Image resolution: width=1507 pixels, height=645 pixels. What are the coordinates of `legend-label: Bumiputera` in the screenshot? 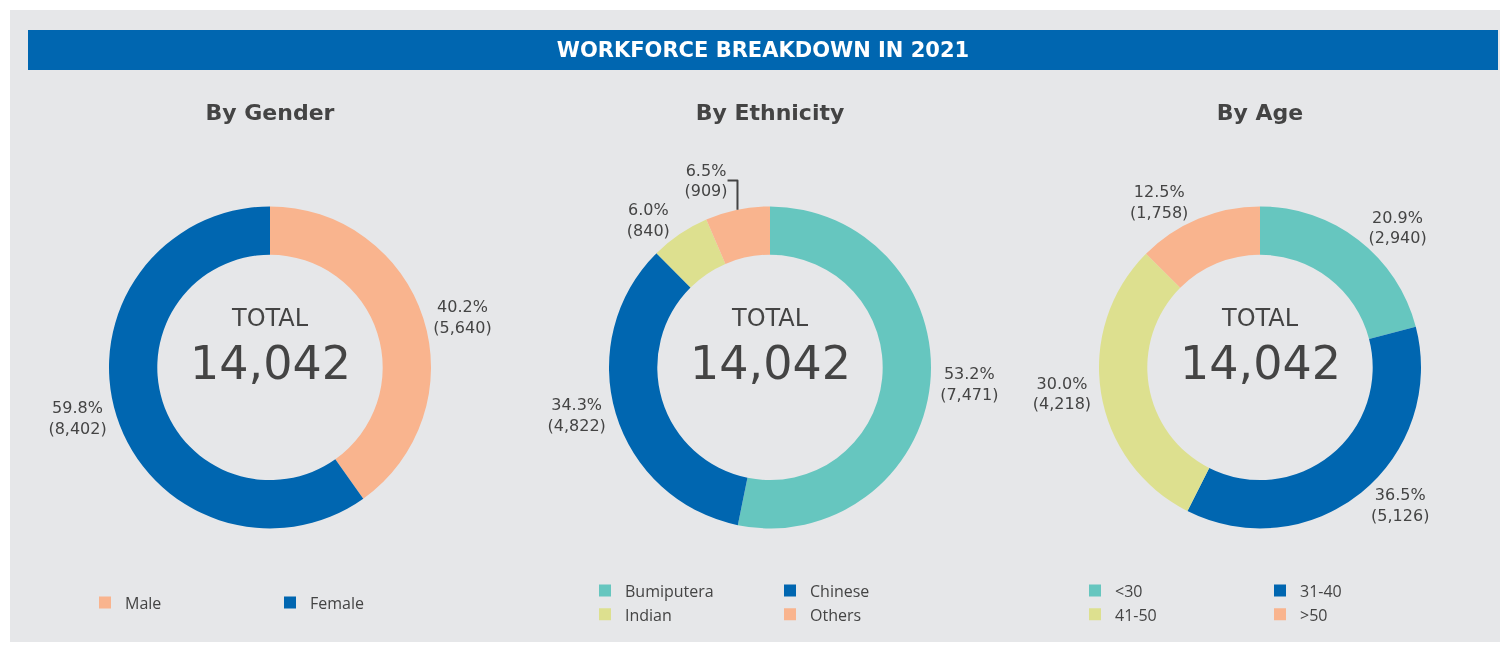 It's located at (669, 590).